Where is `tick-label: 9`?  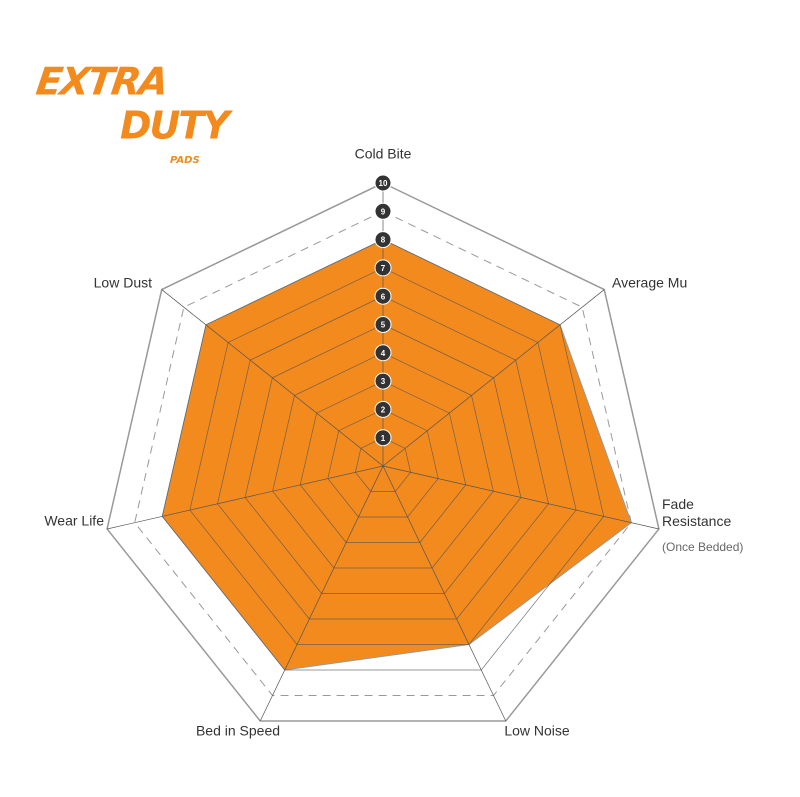 tick-label: 9 is located at coordinates (383, 211).